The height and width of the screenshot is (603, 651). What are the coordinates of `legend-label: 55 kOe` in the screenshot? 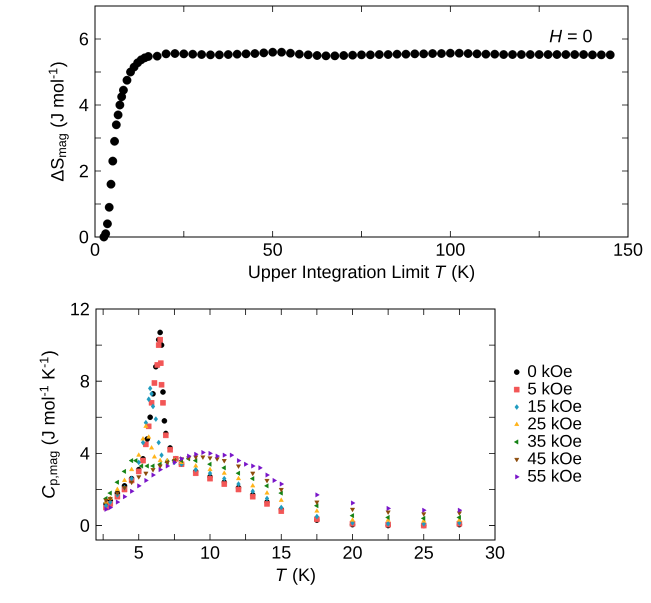 It's located at (555, 475).